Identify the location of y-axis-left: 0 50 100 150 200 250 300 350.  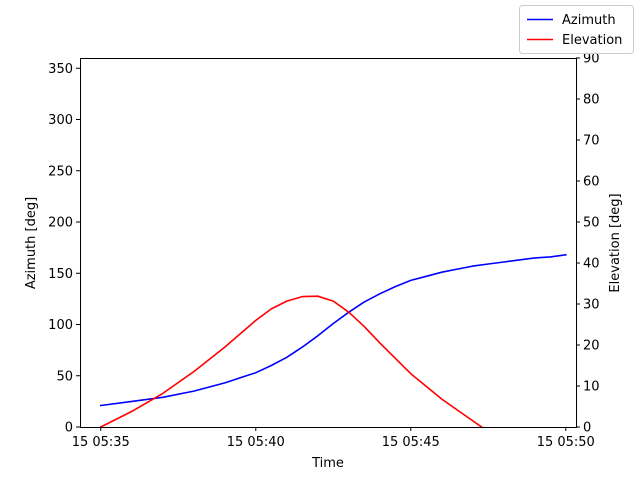
(64, 249).